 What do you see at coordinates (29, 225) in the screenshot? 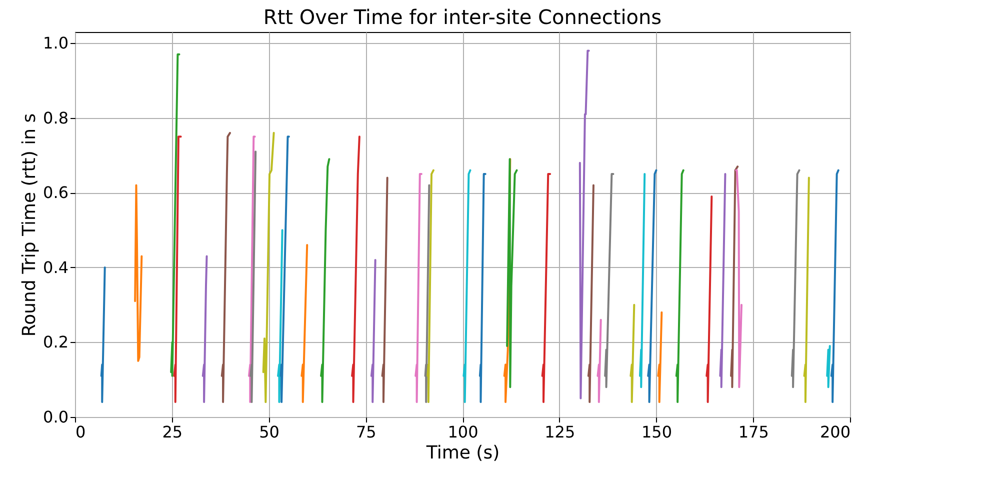
I see `y-axis-title: Round Trip Time (rtt) in s` at bounding box center [29, 225].